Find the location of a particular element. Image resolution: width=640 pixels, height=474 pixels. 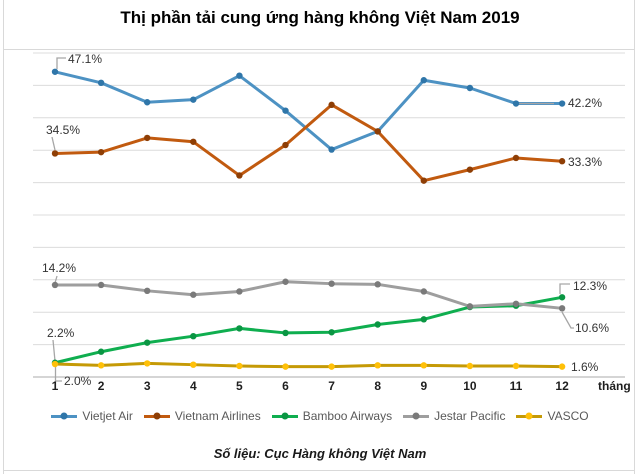

legend-label: Vietnam Airlines is located at coordinates (217, 416).